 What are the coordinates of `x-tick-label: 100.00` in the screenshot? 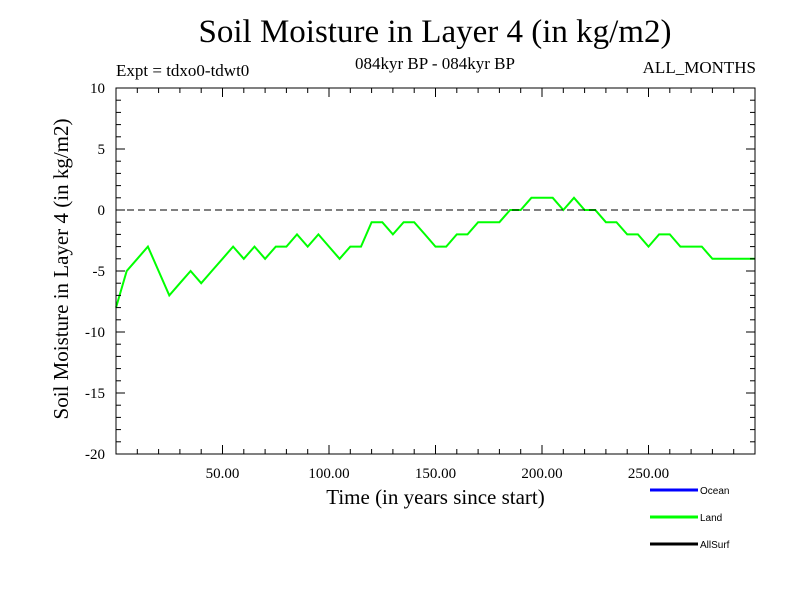 It's located at (328, 474).